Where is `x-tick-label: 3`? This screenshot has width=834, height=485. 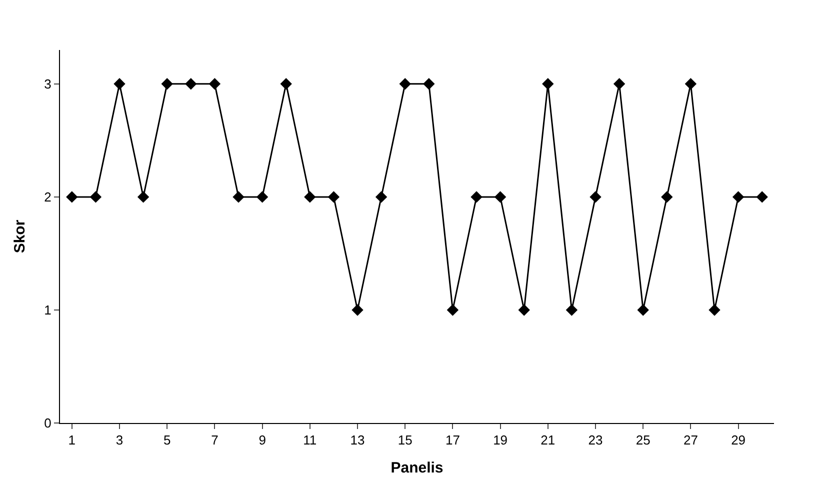 x-tick-label: 3 is located at coordinates (120, 440).